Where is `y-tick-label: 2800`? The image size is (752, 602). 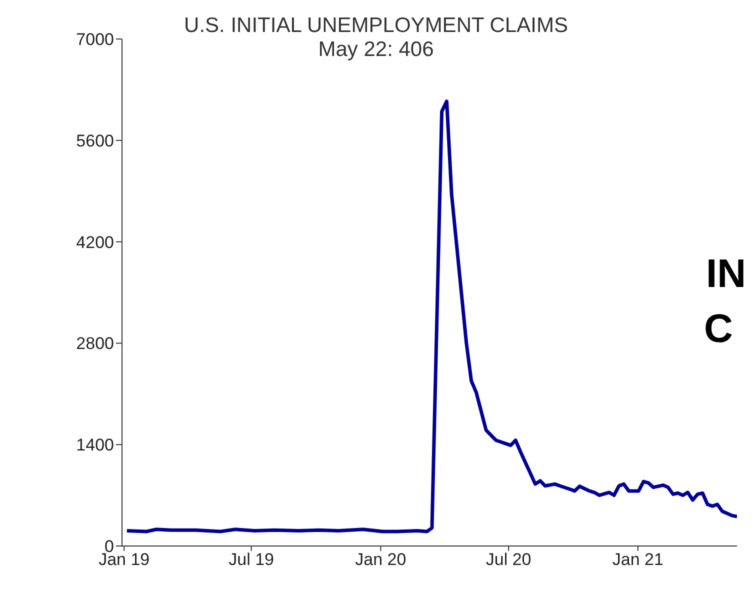 y-tick-label: 2800 is located at coordinates (95, 344).